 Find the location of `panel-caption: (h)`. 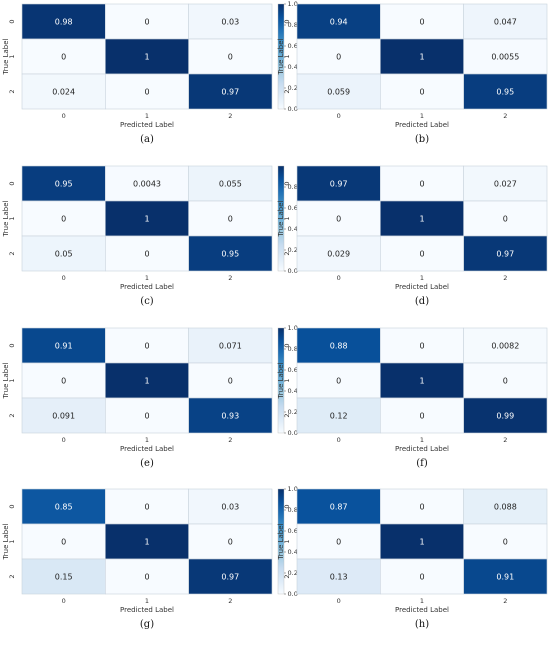

panel-caption: (h) is located at coordinates (422, 624).